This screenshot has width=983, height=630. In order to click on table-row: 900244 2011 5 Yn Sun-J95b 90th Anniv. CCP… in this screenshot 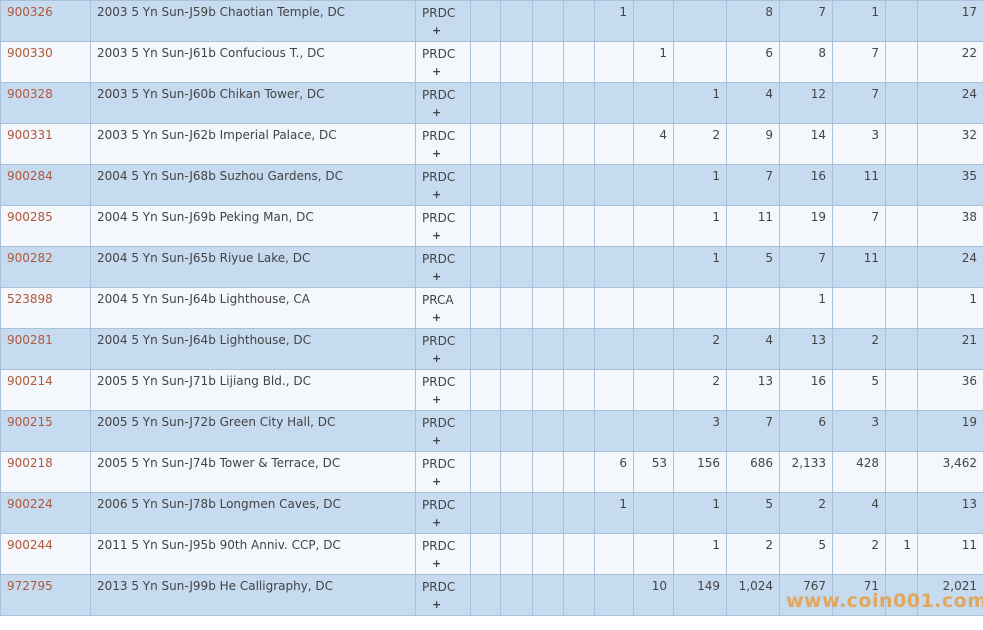, I will do `click(491, 554)`.